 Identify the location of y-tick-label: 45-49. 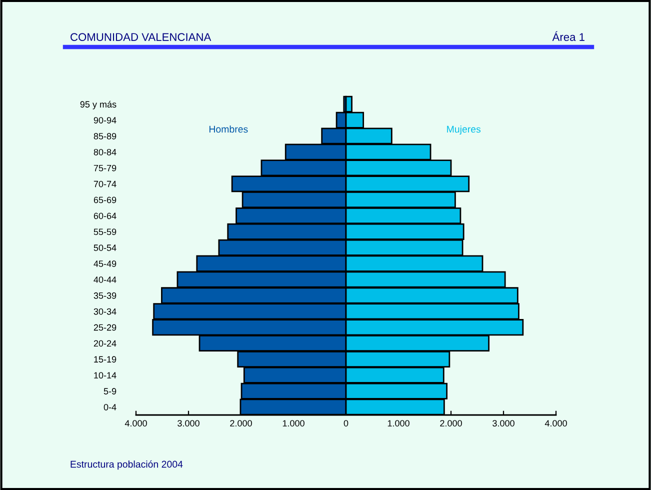
(105, 263).